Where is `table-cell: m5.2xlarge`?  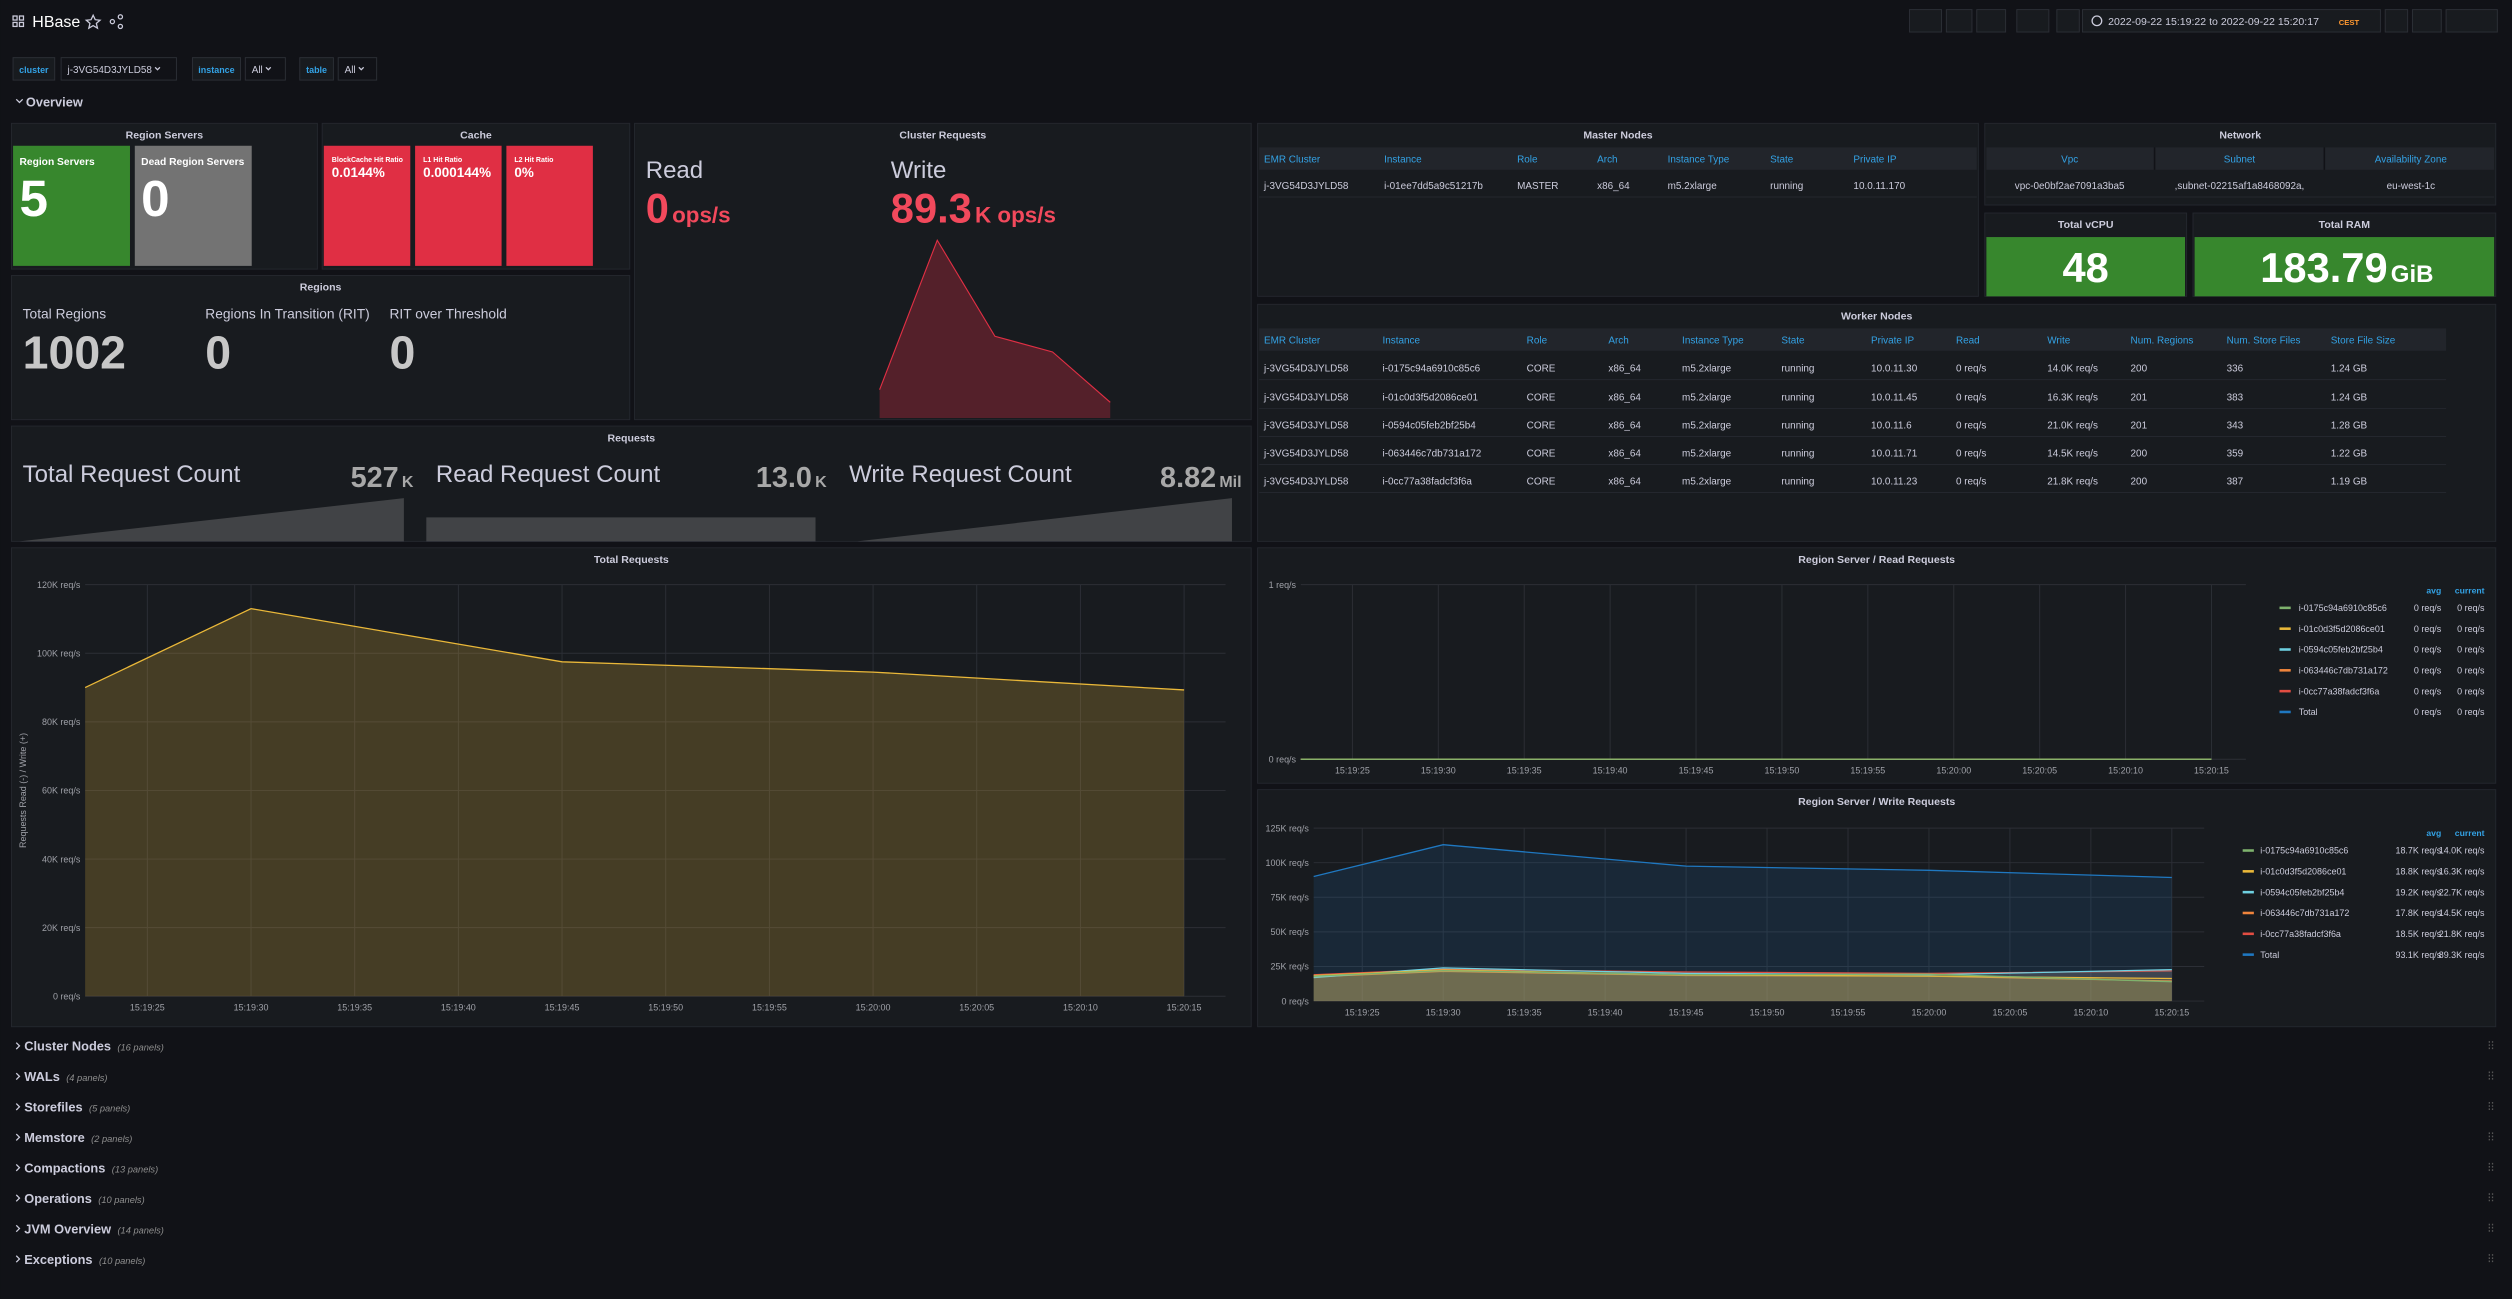
table-cell: m5.2xlarge is located at coordinates (1707, 369).